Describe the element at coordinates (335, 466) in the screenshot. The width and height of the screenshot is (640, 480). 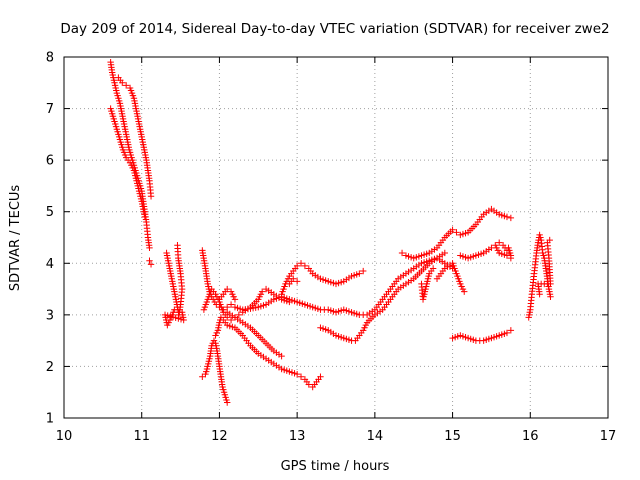
I see `x-axis-label: GPS time / hours` at that location.